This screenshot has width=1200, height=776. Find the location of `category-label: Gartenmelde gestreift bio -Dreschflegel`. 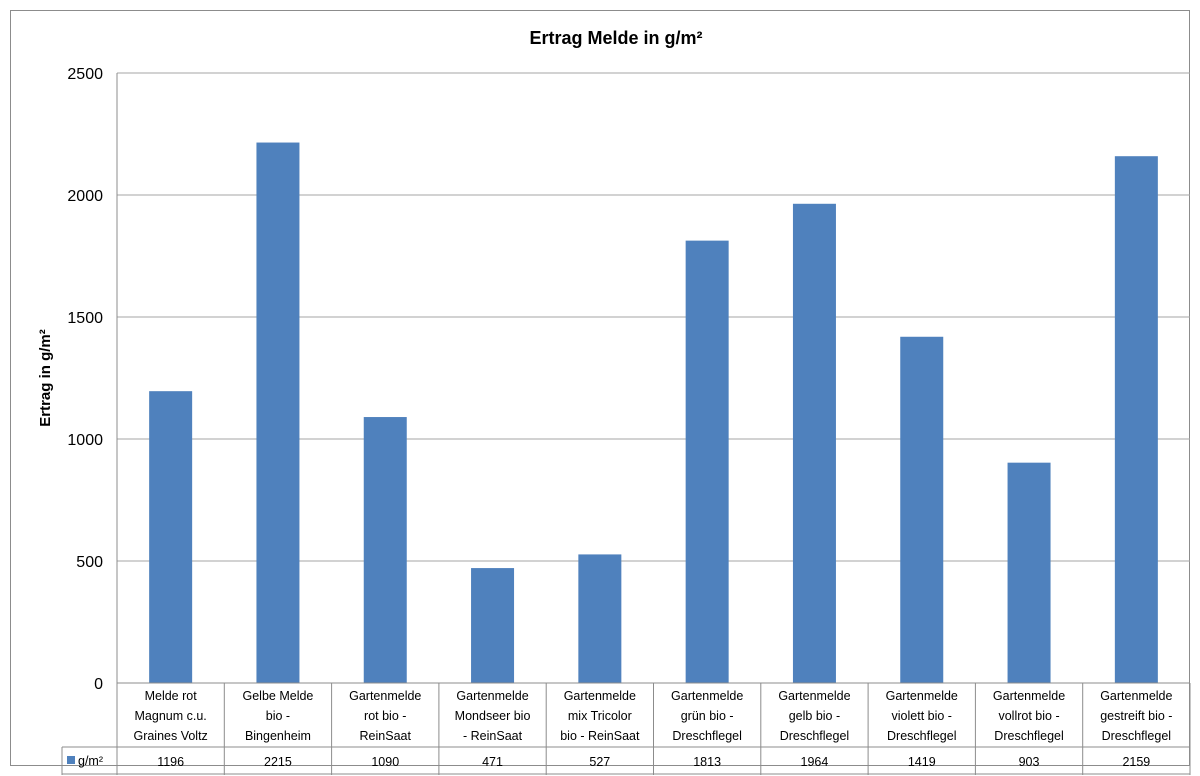

category-label: Gartenmelde gestreift bio -Dreschflegel is located at coordinates (1136, 716).